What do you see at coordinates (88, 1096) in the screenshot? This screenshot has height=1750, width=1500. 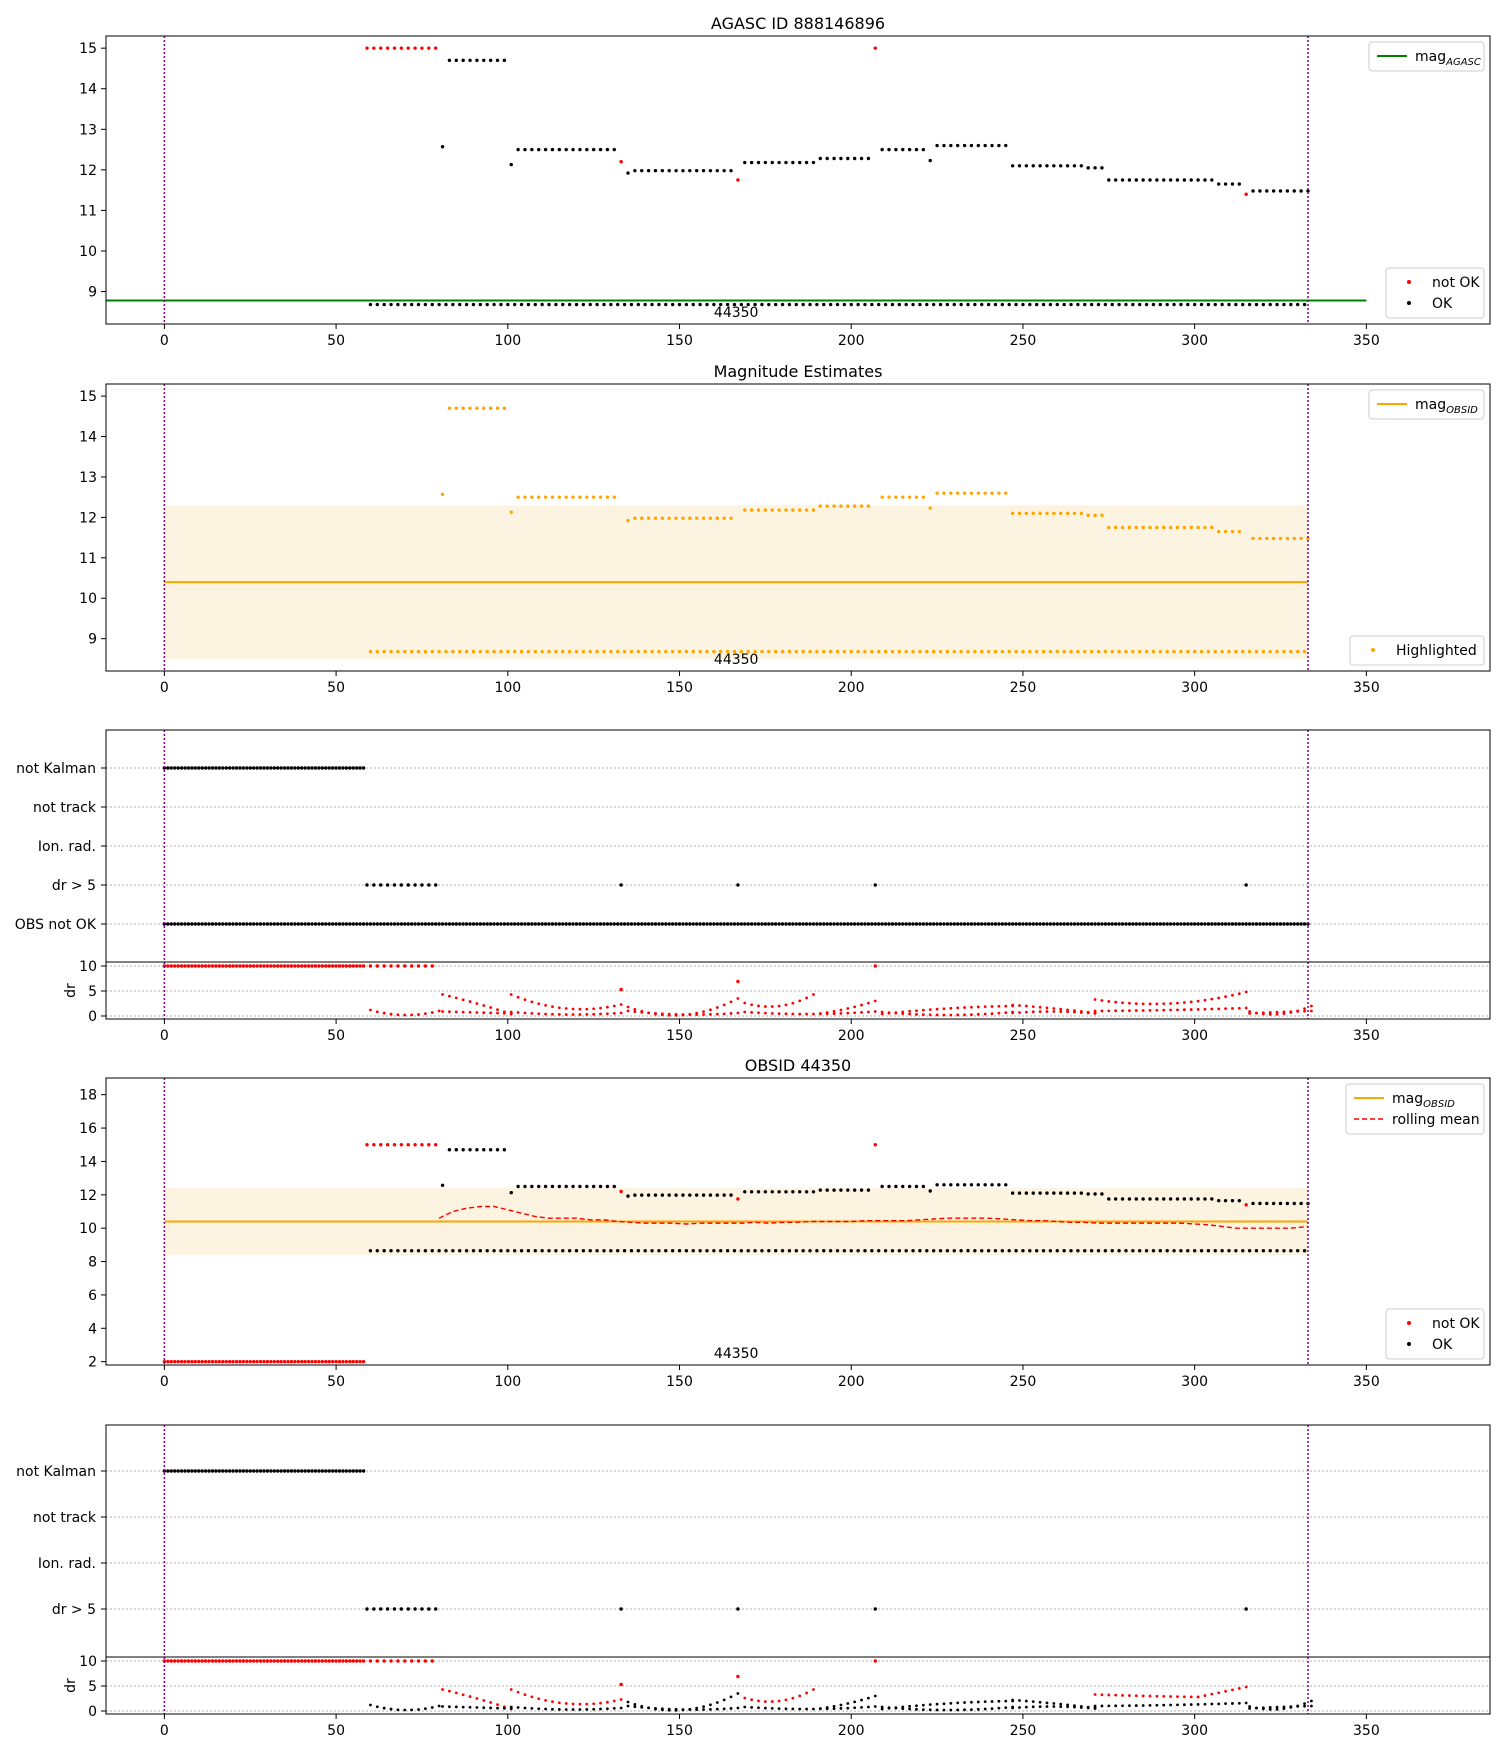 I see `y-tick-label: 18` at bounding box center [88, 1096].